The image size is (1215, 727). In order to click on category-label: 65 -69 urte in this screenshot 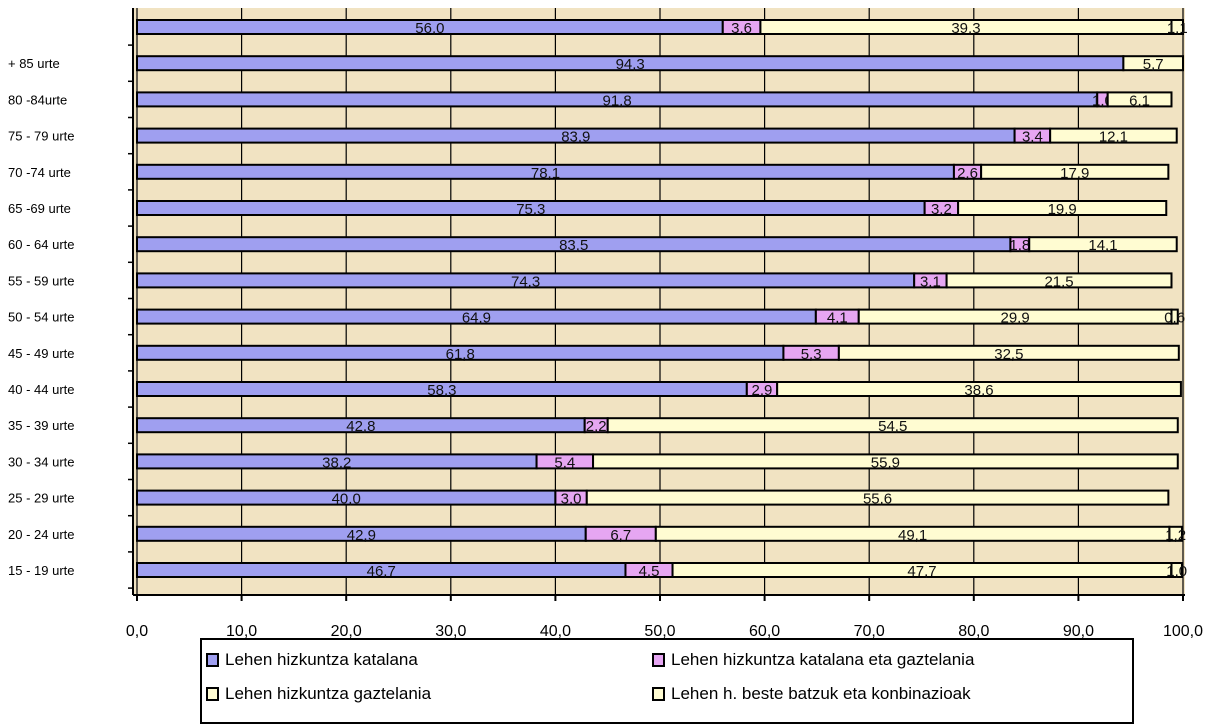, I will do `click(39, 208)`.